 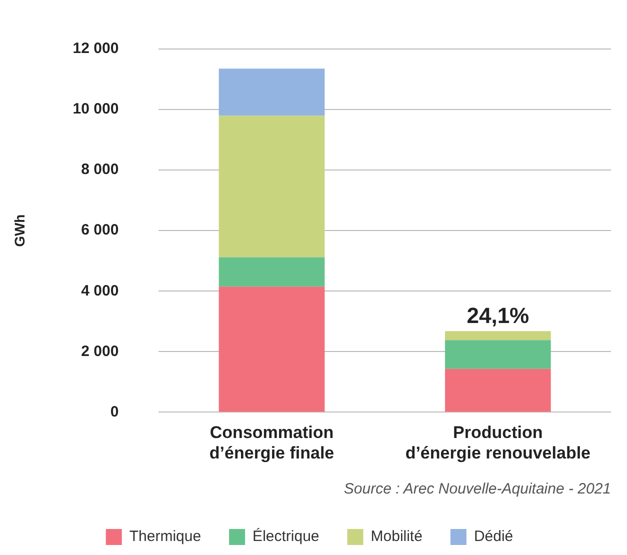 What do you see at coordinates (114, 411) in the screenshot?
I see `y-tick-label: 0` at bounding box center [114, 411].